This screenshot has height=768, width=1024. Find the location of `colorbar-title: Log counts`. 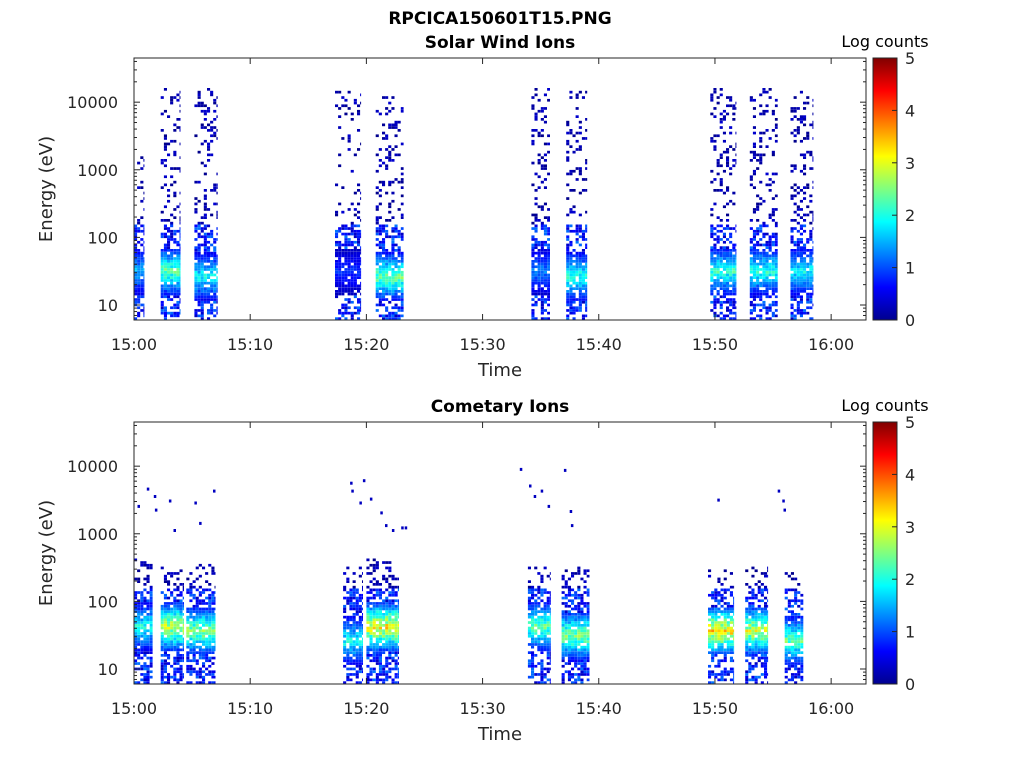

colorbar-title: Log counts is located at coordinates (884, 41).